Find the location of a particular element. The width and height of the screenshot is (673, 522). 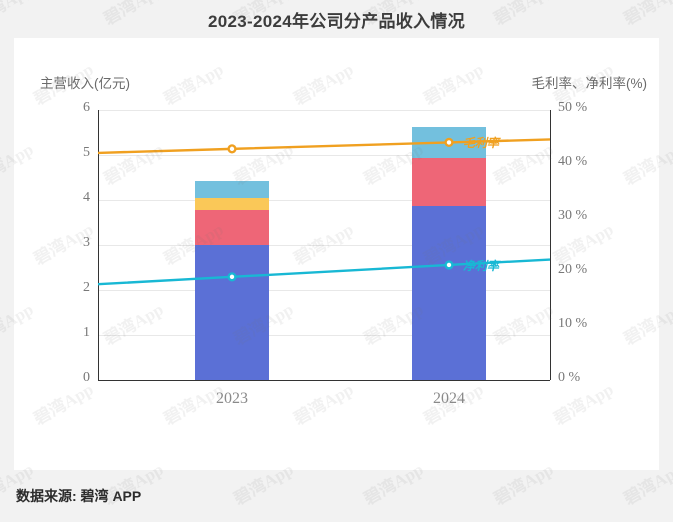

page-title: 2023-2024年公司分产品收入情况 is located at coordinates (336, 21).